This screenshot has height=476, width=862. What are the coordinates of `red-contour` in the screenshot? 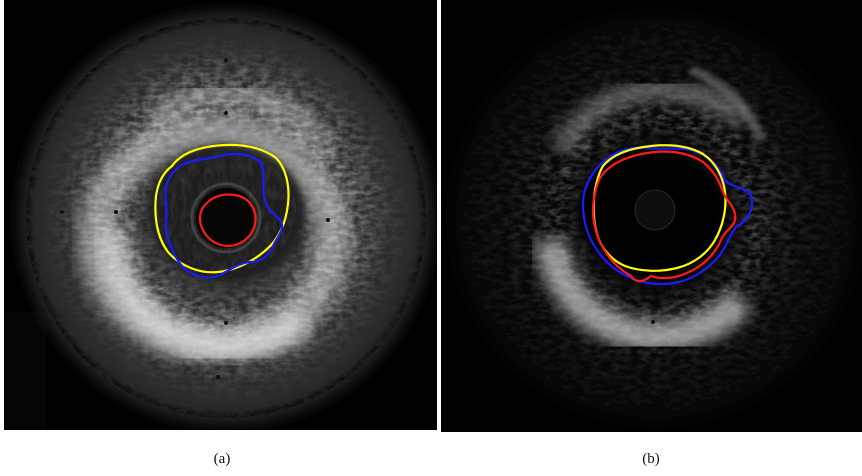 It's located at (227, 220).